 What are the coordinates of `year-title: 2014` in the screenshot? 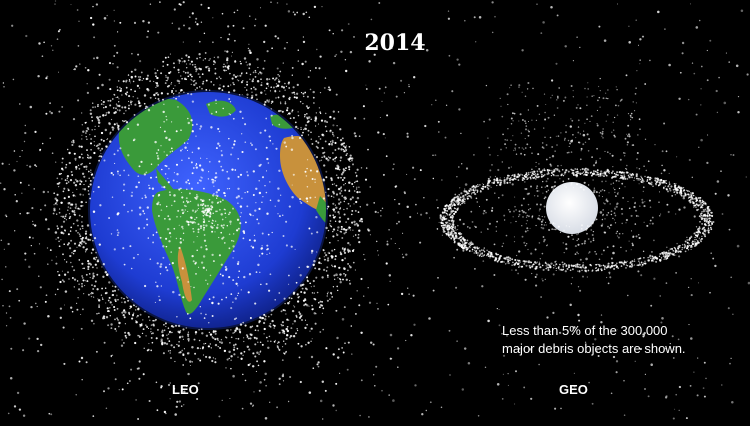 It's located at (375, 43).